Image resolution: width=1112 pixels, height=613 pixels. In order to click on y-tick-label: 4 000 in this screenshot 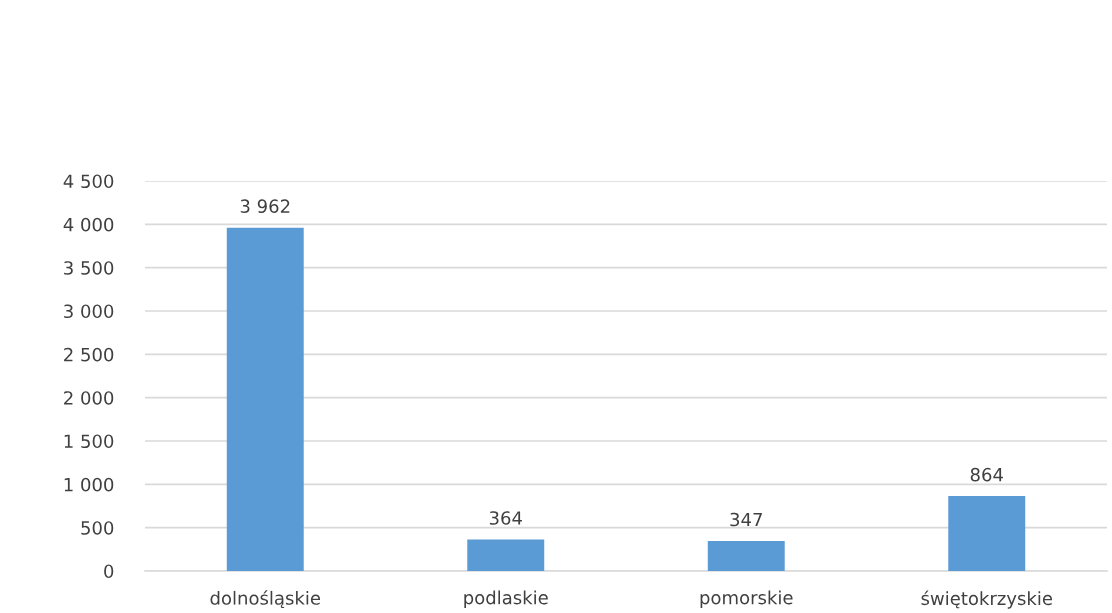, I will do `click(88, 224)`.